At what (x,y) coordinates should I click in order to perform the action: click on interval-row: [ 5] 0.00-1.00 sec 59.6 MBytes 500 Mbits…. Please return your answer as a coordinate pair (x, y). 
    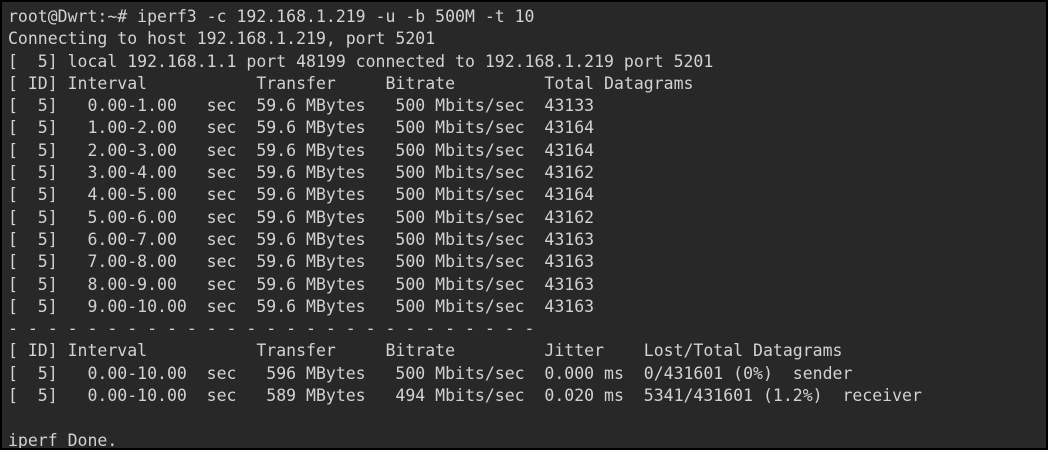
    Looking at the image, I should click on (301, 106).